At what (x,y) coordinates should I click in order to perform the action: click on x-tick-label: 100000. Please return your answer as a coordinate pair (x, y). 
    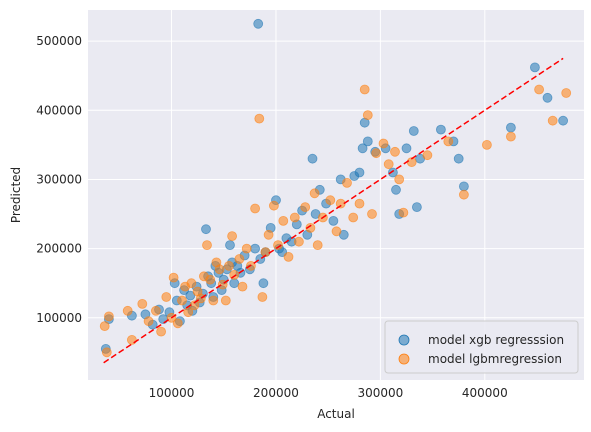
    Looking at the image, I should click on (172, 393).